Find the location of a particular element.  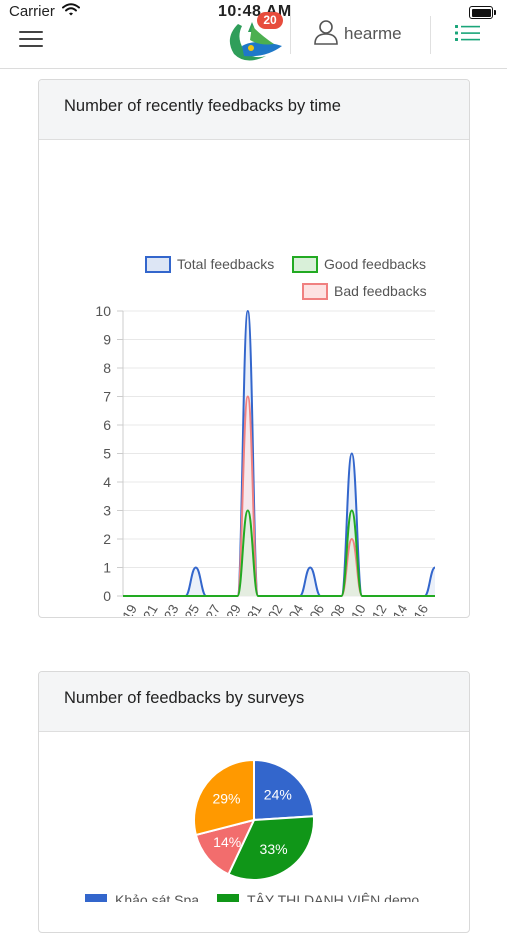

list-menu-button is located at coordinates (468, 33).